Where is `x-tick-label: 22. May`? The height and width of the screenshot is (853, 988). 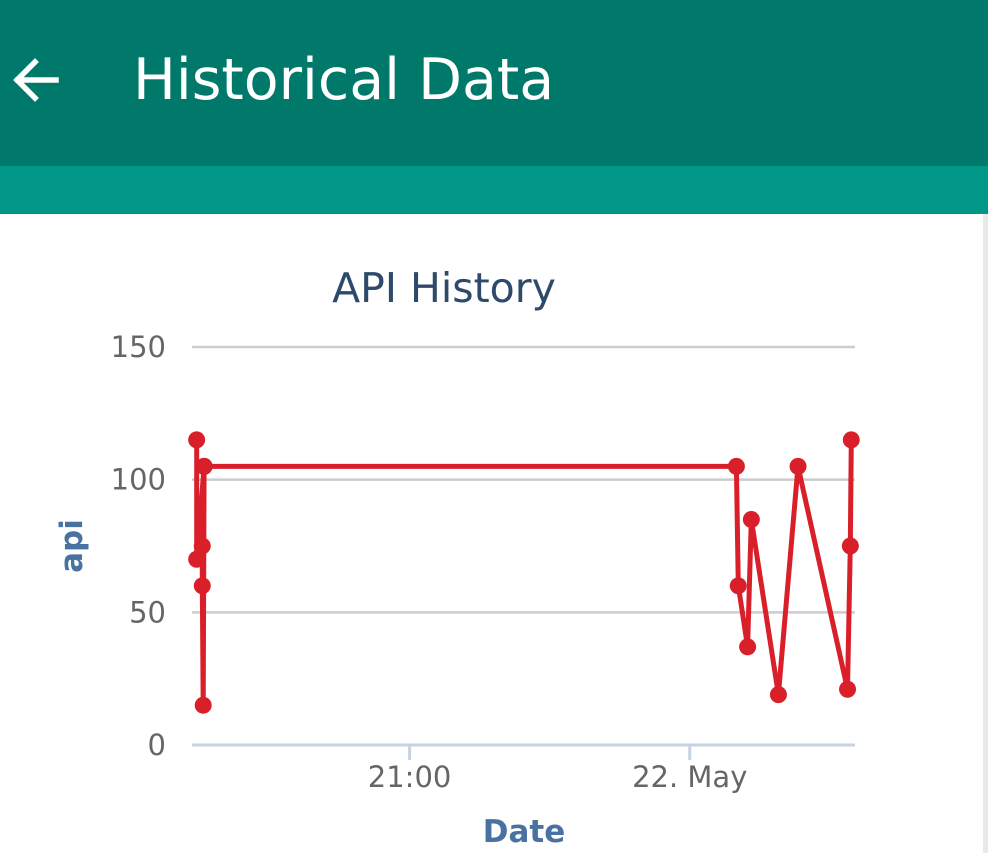 x-tick-label: 22. May is located at coordinates (689, 777).